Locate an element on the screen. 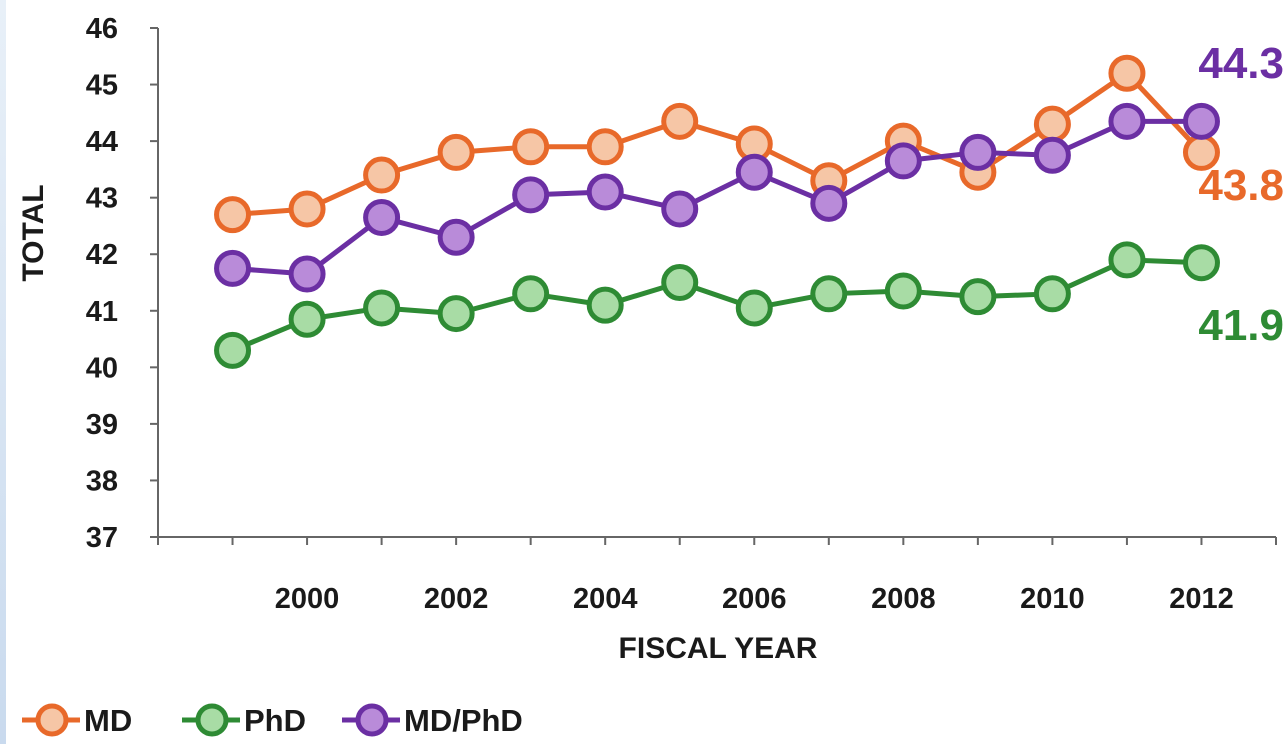 The height and width of the screenshot is (744, 1287). y-tick-label: 37 is located at coordinates (102, 538).